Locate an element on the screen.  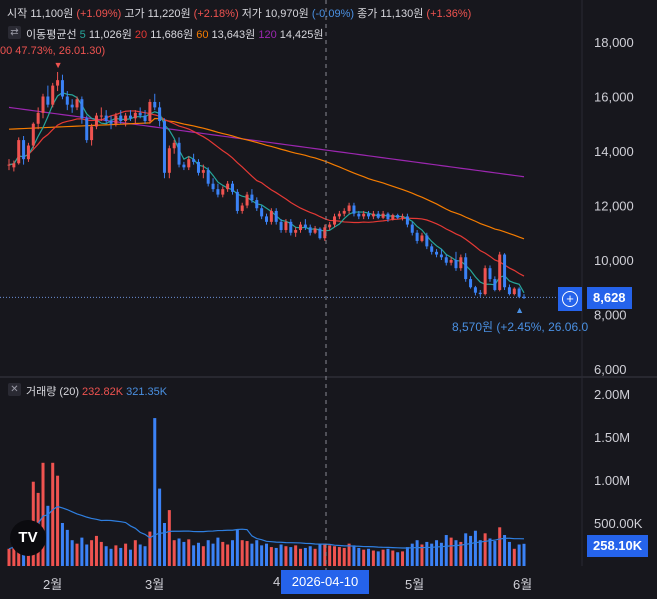
ma120-period: 120 is located at coordinates (267, 35).